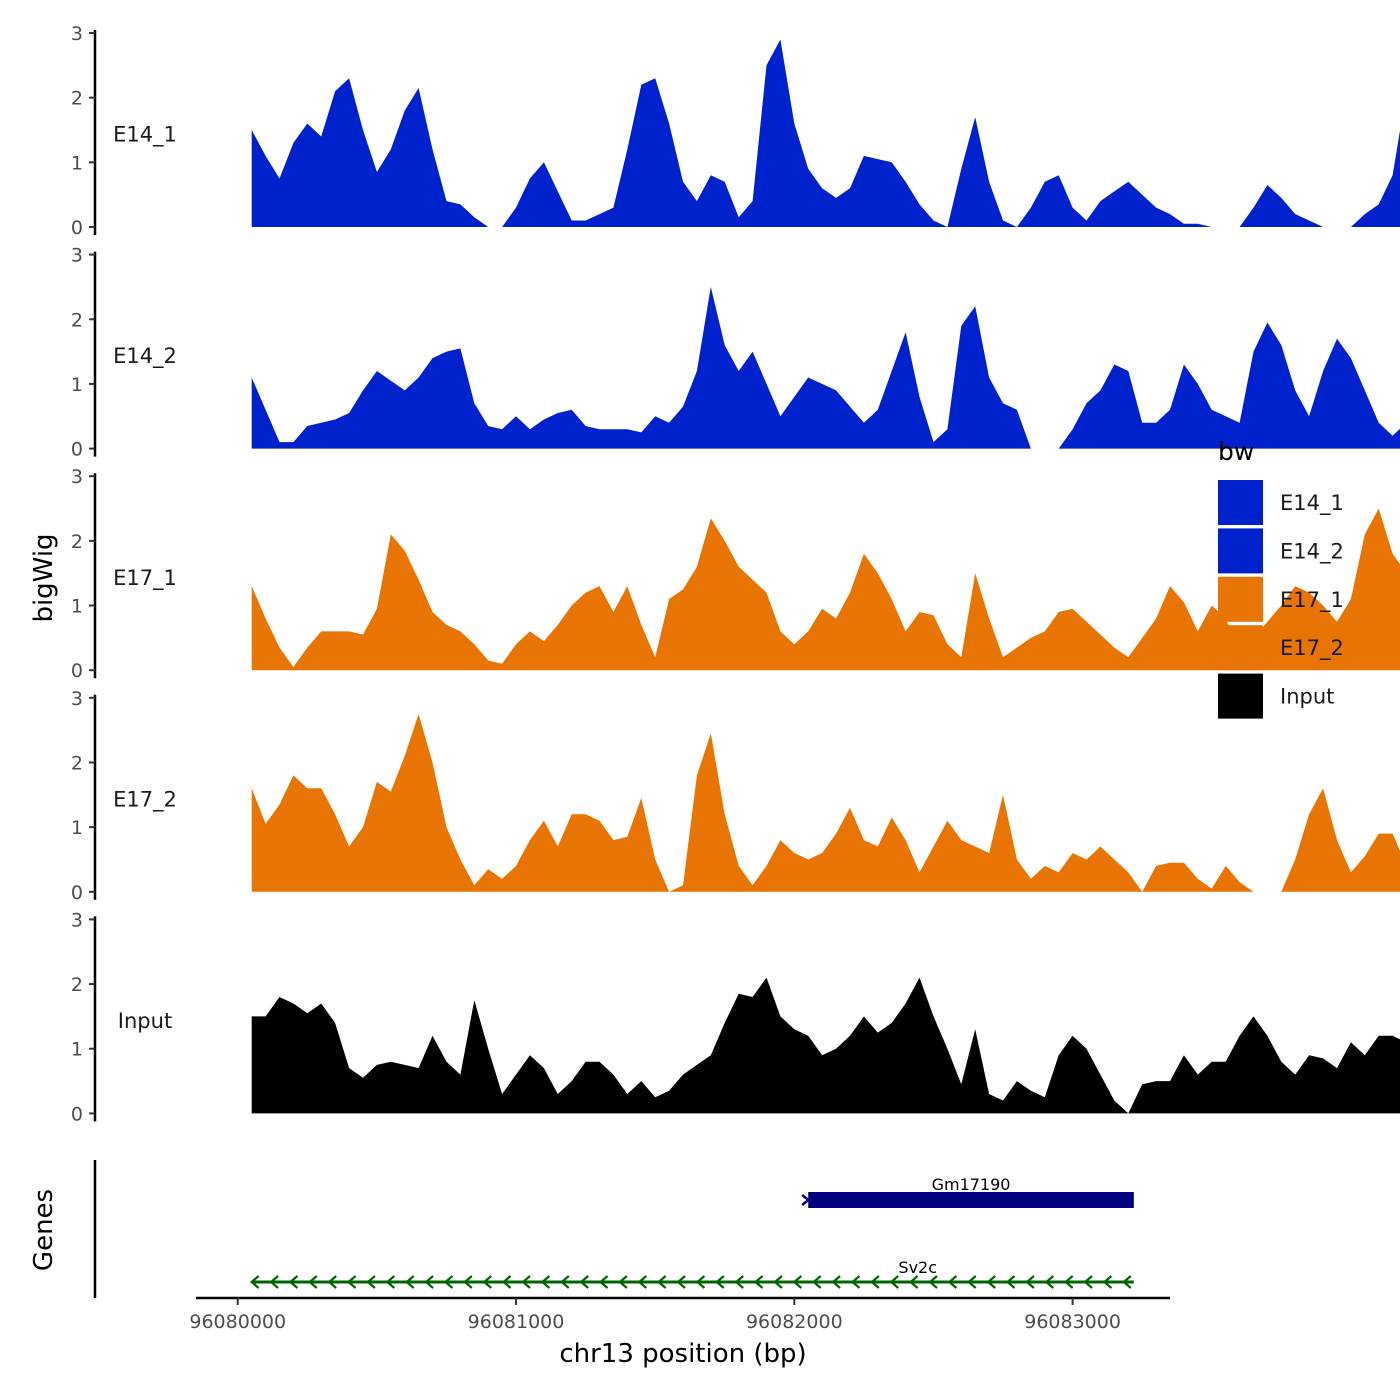  What do you see at coordinates (145, 578) in the screenshot?
I see `track-label-e17-1: E17_1` at bounding box center [145, 578].